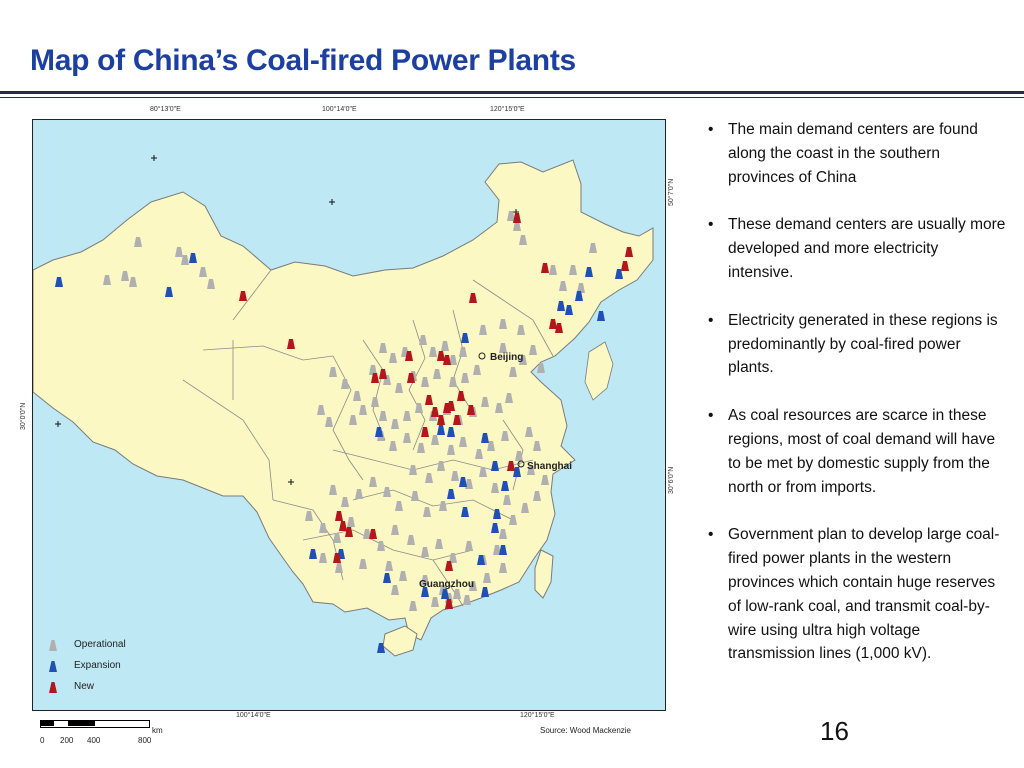  I want to click on scale-unit: km, so click(157, 730).